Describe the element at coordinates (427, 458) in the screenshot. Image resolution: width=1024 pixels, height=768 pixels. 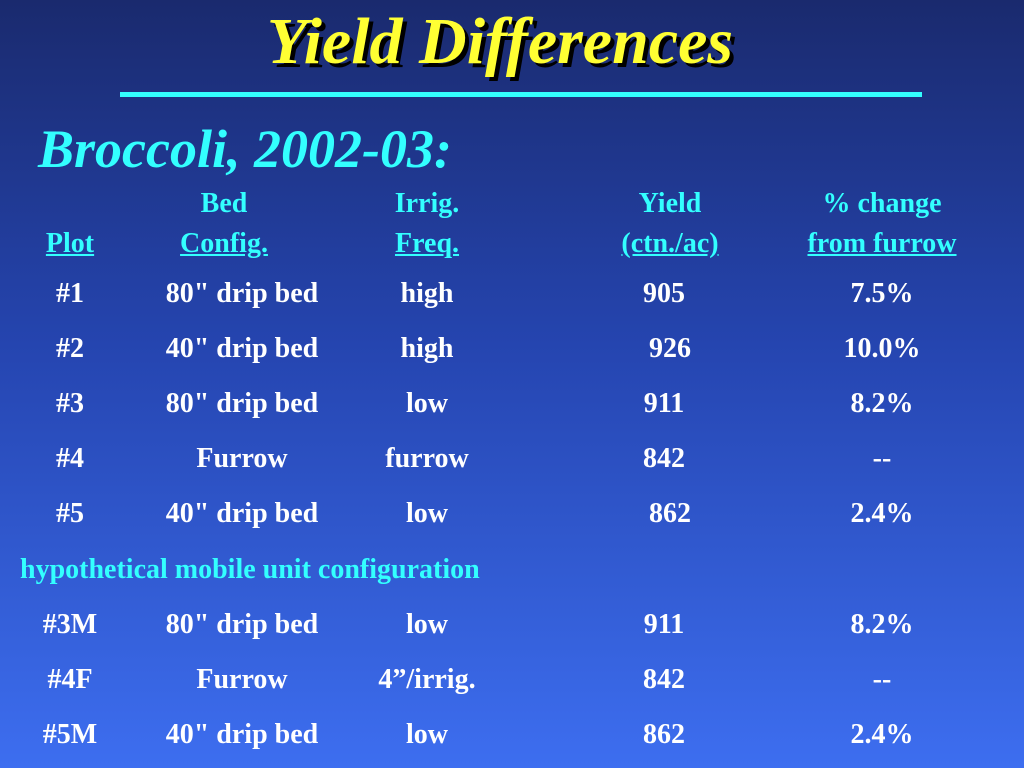
I see `irrig-freq: furrow` at that location.